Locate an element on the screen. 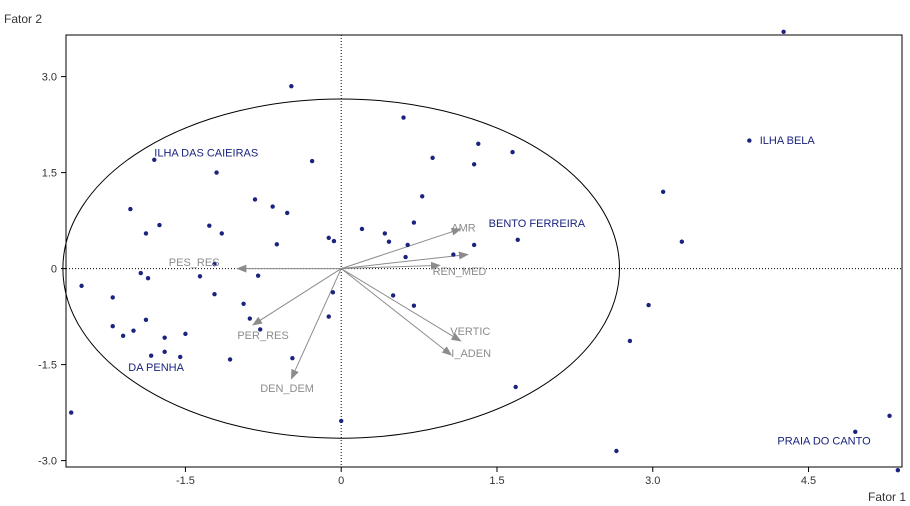 This screenshot has height=506, width=910. y-tick-label: 3.0 is located at coordinates (49, 78).